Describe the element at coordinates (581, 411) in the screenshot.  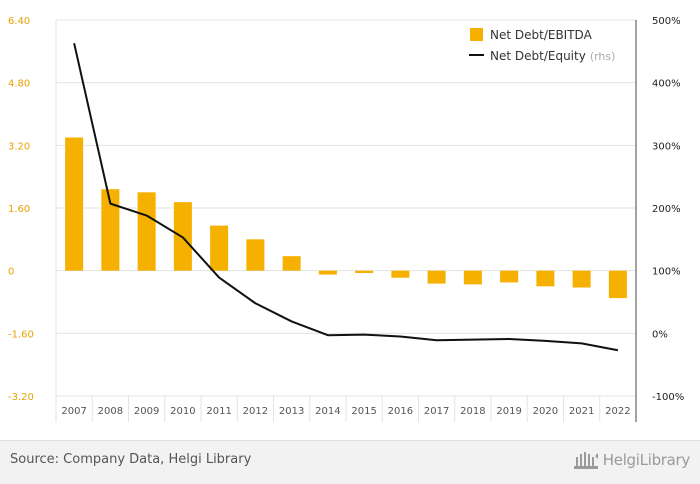
I see `x-axis-tick-label: 2021` at that location.